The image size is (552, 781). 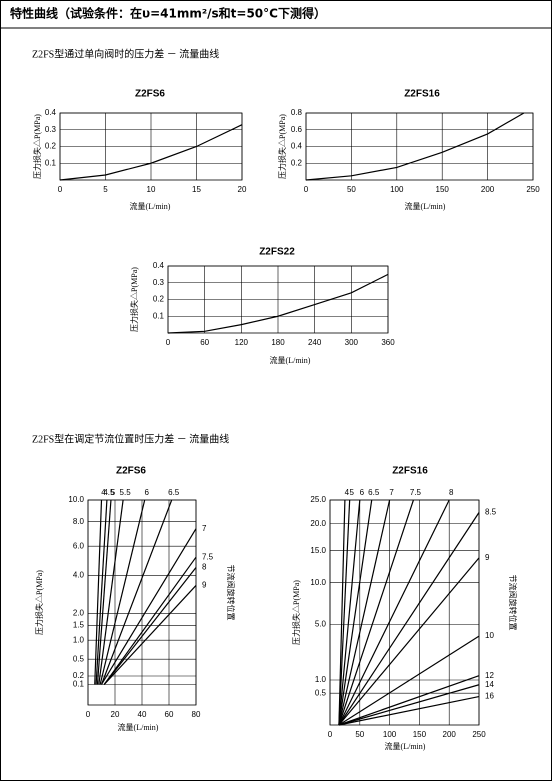 What do you see at coordinates (51, 129) in the screenshot?
I see `y-tick-label: 0.3` at bounding box center [51, 129].